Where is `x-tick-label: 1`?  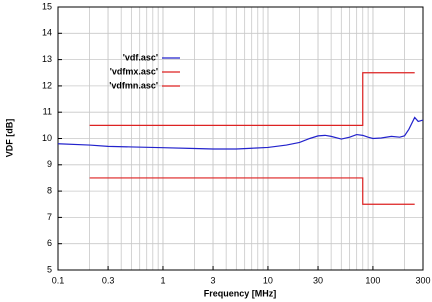
x-tick-label: 1 is located at coordinates (162, 280).